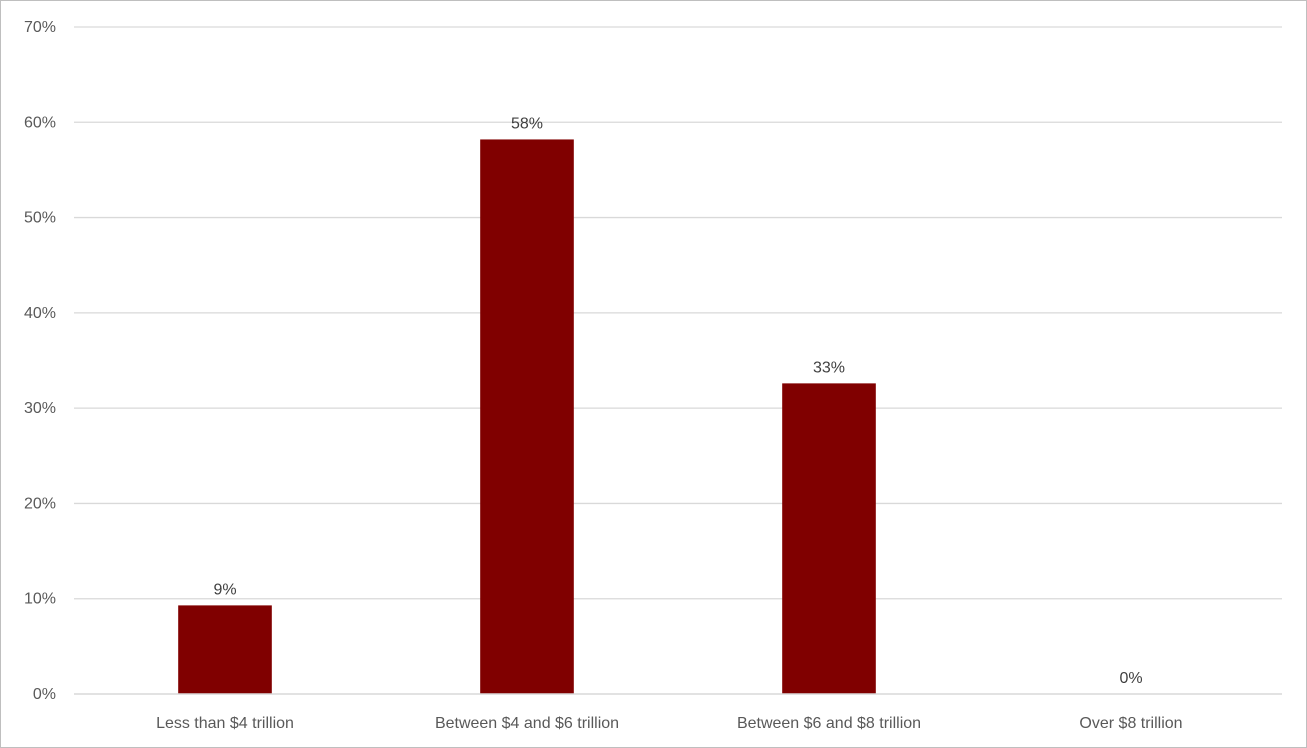 Image resolution: width=1307 pixels, height=748 pixels. Describe the element at coordinates (40, 218) in the screenshot. I see `y-tick-label: 50%` at that location.